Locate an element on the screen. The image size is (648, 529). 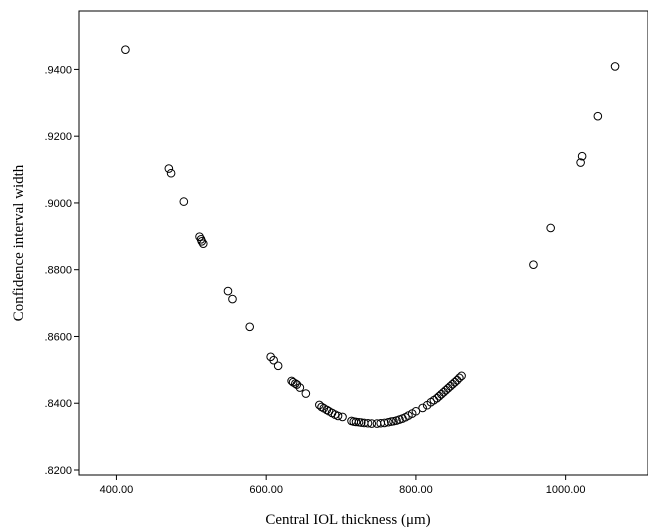
x-tick-label: 1000.00 is located at coordinates (566, 490).